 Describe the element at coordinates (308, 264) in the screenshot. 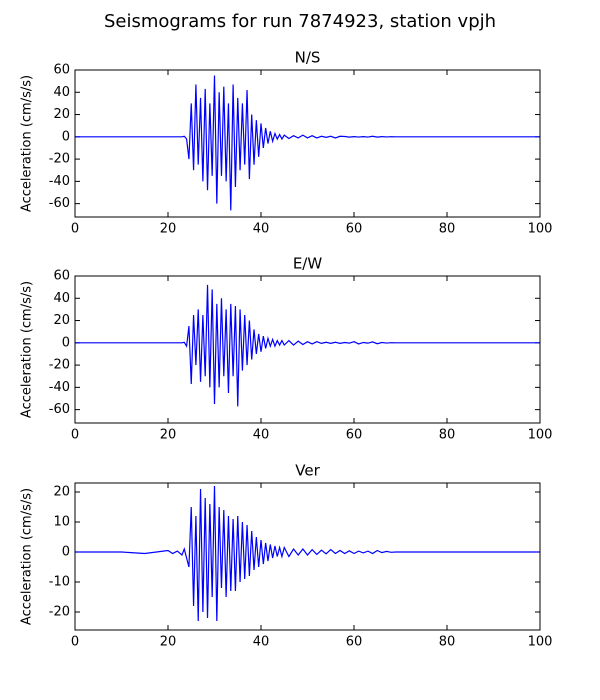

I see `subplot-title: E/W` at that location.